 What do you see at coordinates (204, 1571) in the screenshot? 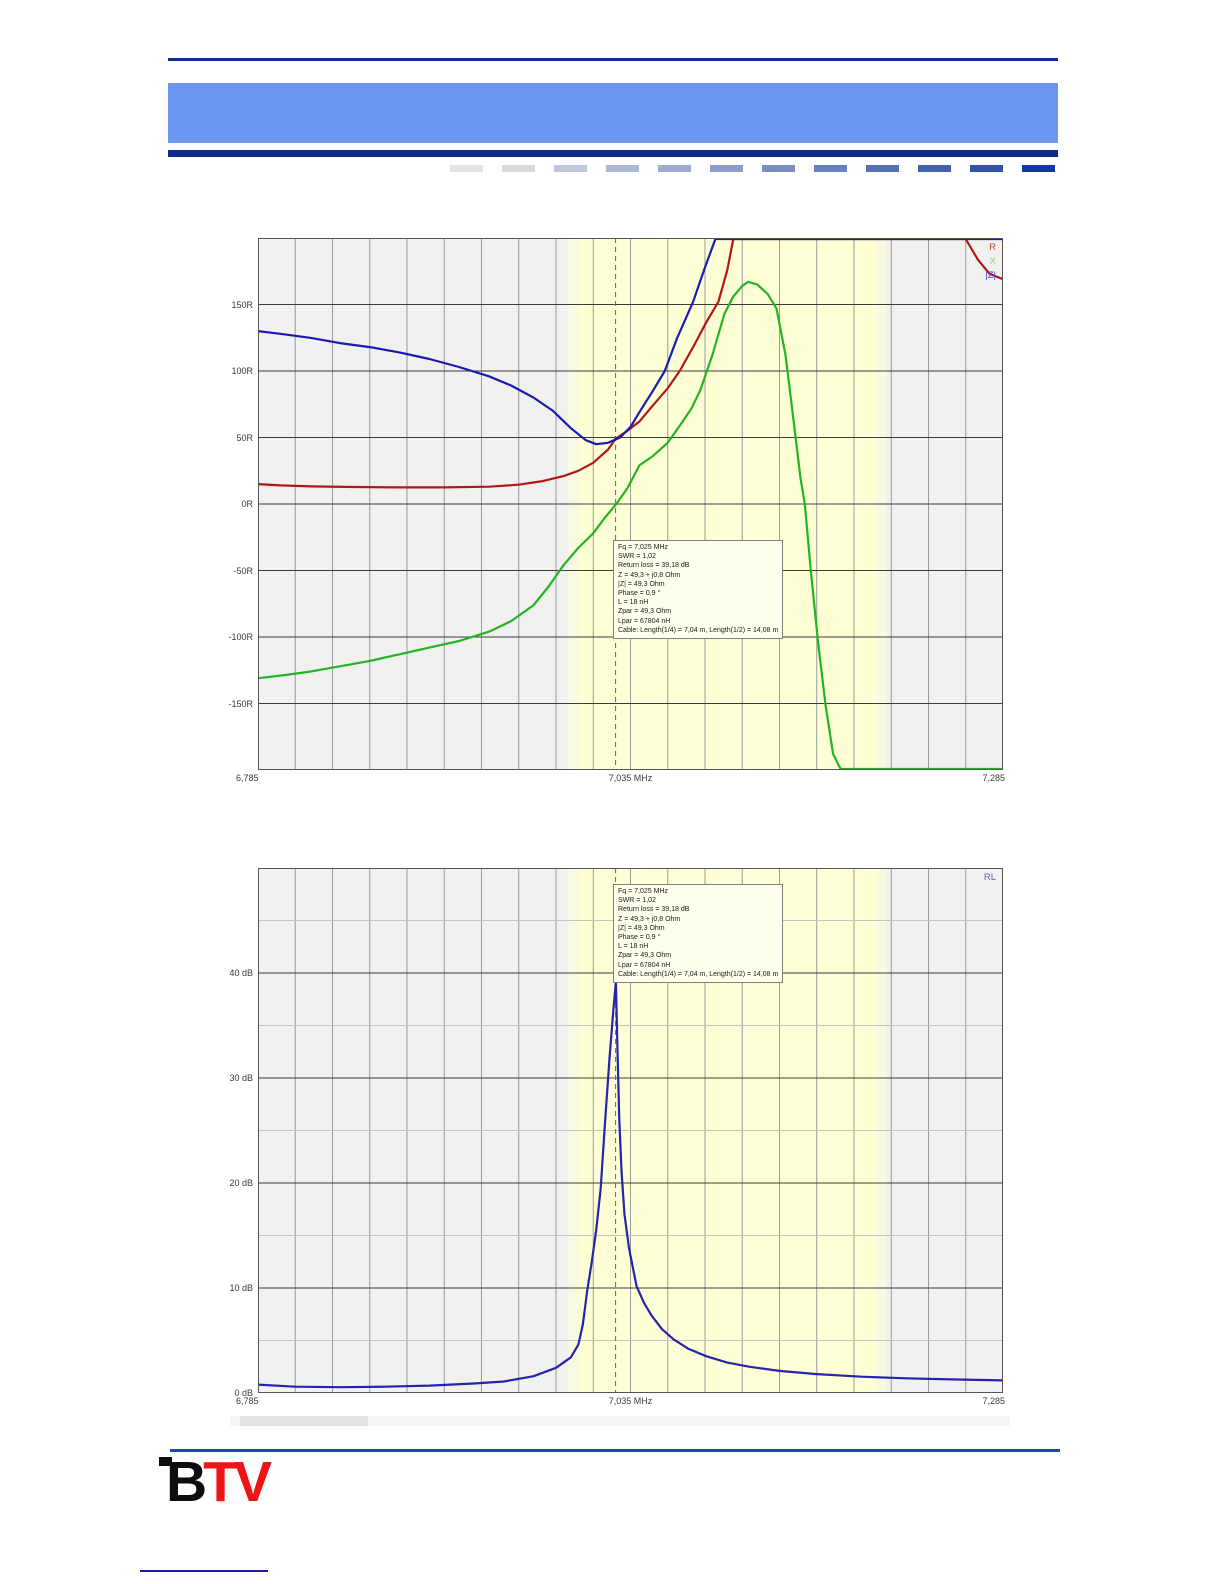
I see `footnote-rule` at bounding box center [204, 1571].